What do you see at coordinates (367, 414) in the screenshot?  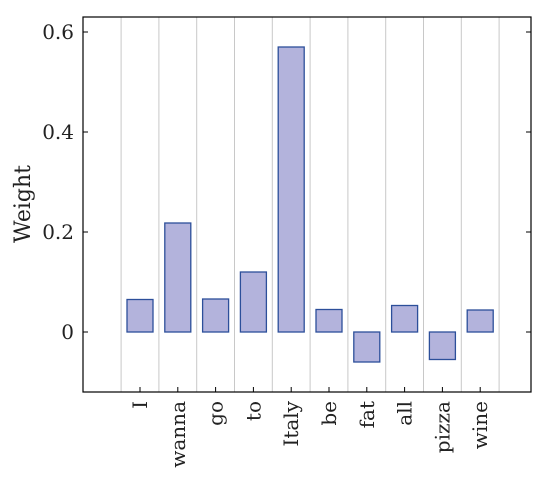 I see `x-tick-label-fat: fat` at bounding box center [367, 414].